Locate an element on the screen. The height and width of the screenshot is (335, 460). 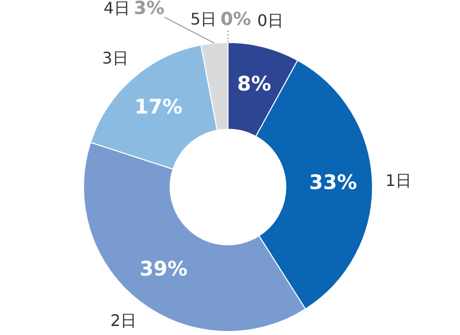
slice-label: 1日 is located at coordinates (398, 180).